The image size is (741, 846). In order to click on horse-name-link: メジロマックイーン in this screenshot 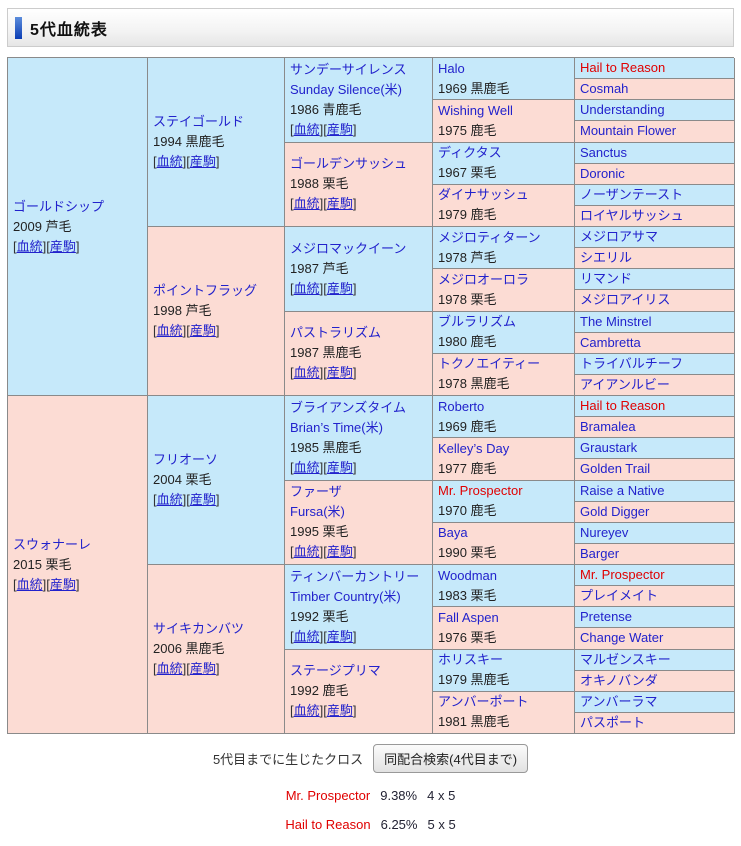, I will do `click(348, 248)`.